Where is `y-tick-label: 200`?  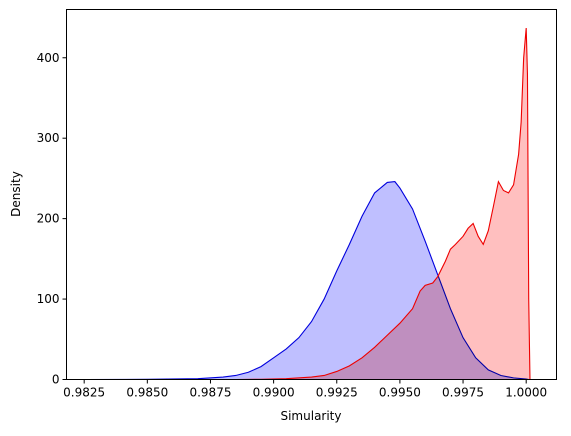
y-tick-label: 200 is located at coordinates (48, 219).